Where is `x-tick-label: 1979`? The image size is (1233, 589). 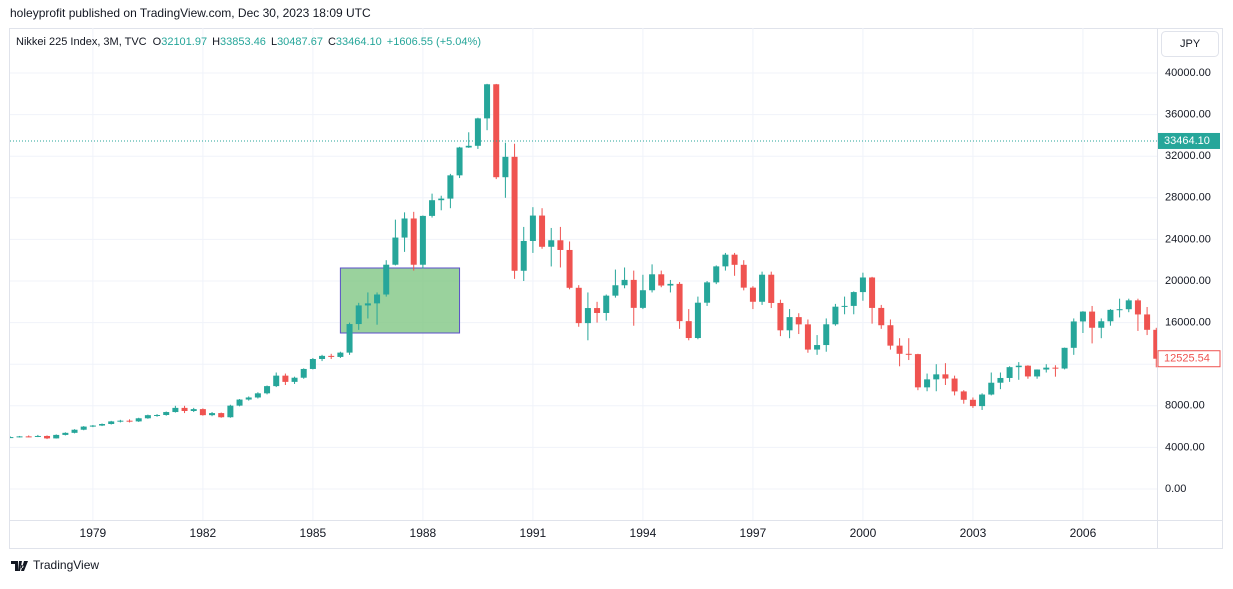 x-tick-label: 1979 is located at coordinates (93, 533).